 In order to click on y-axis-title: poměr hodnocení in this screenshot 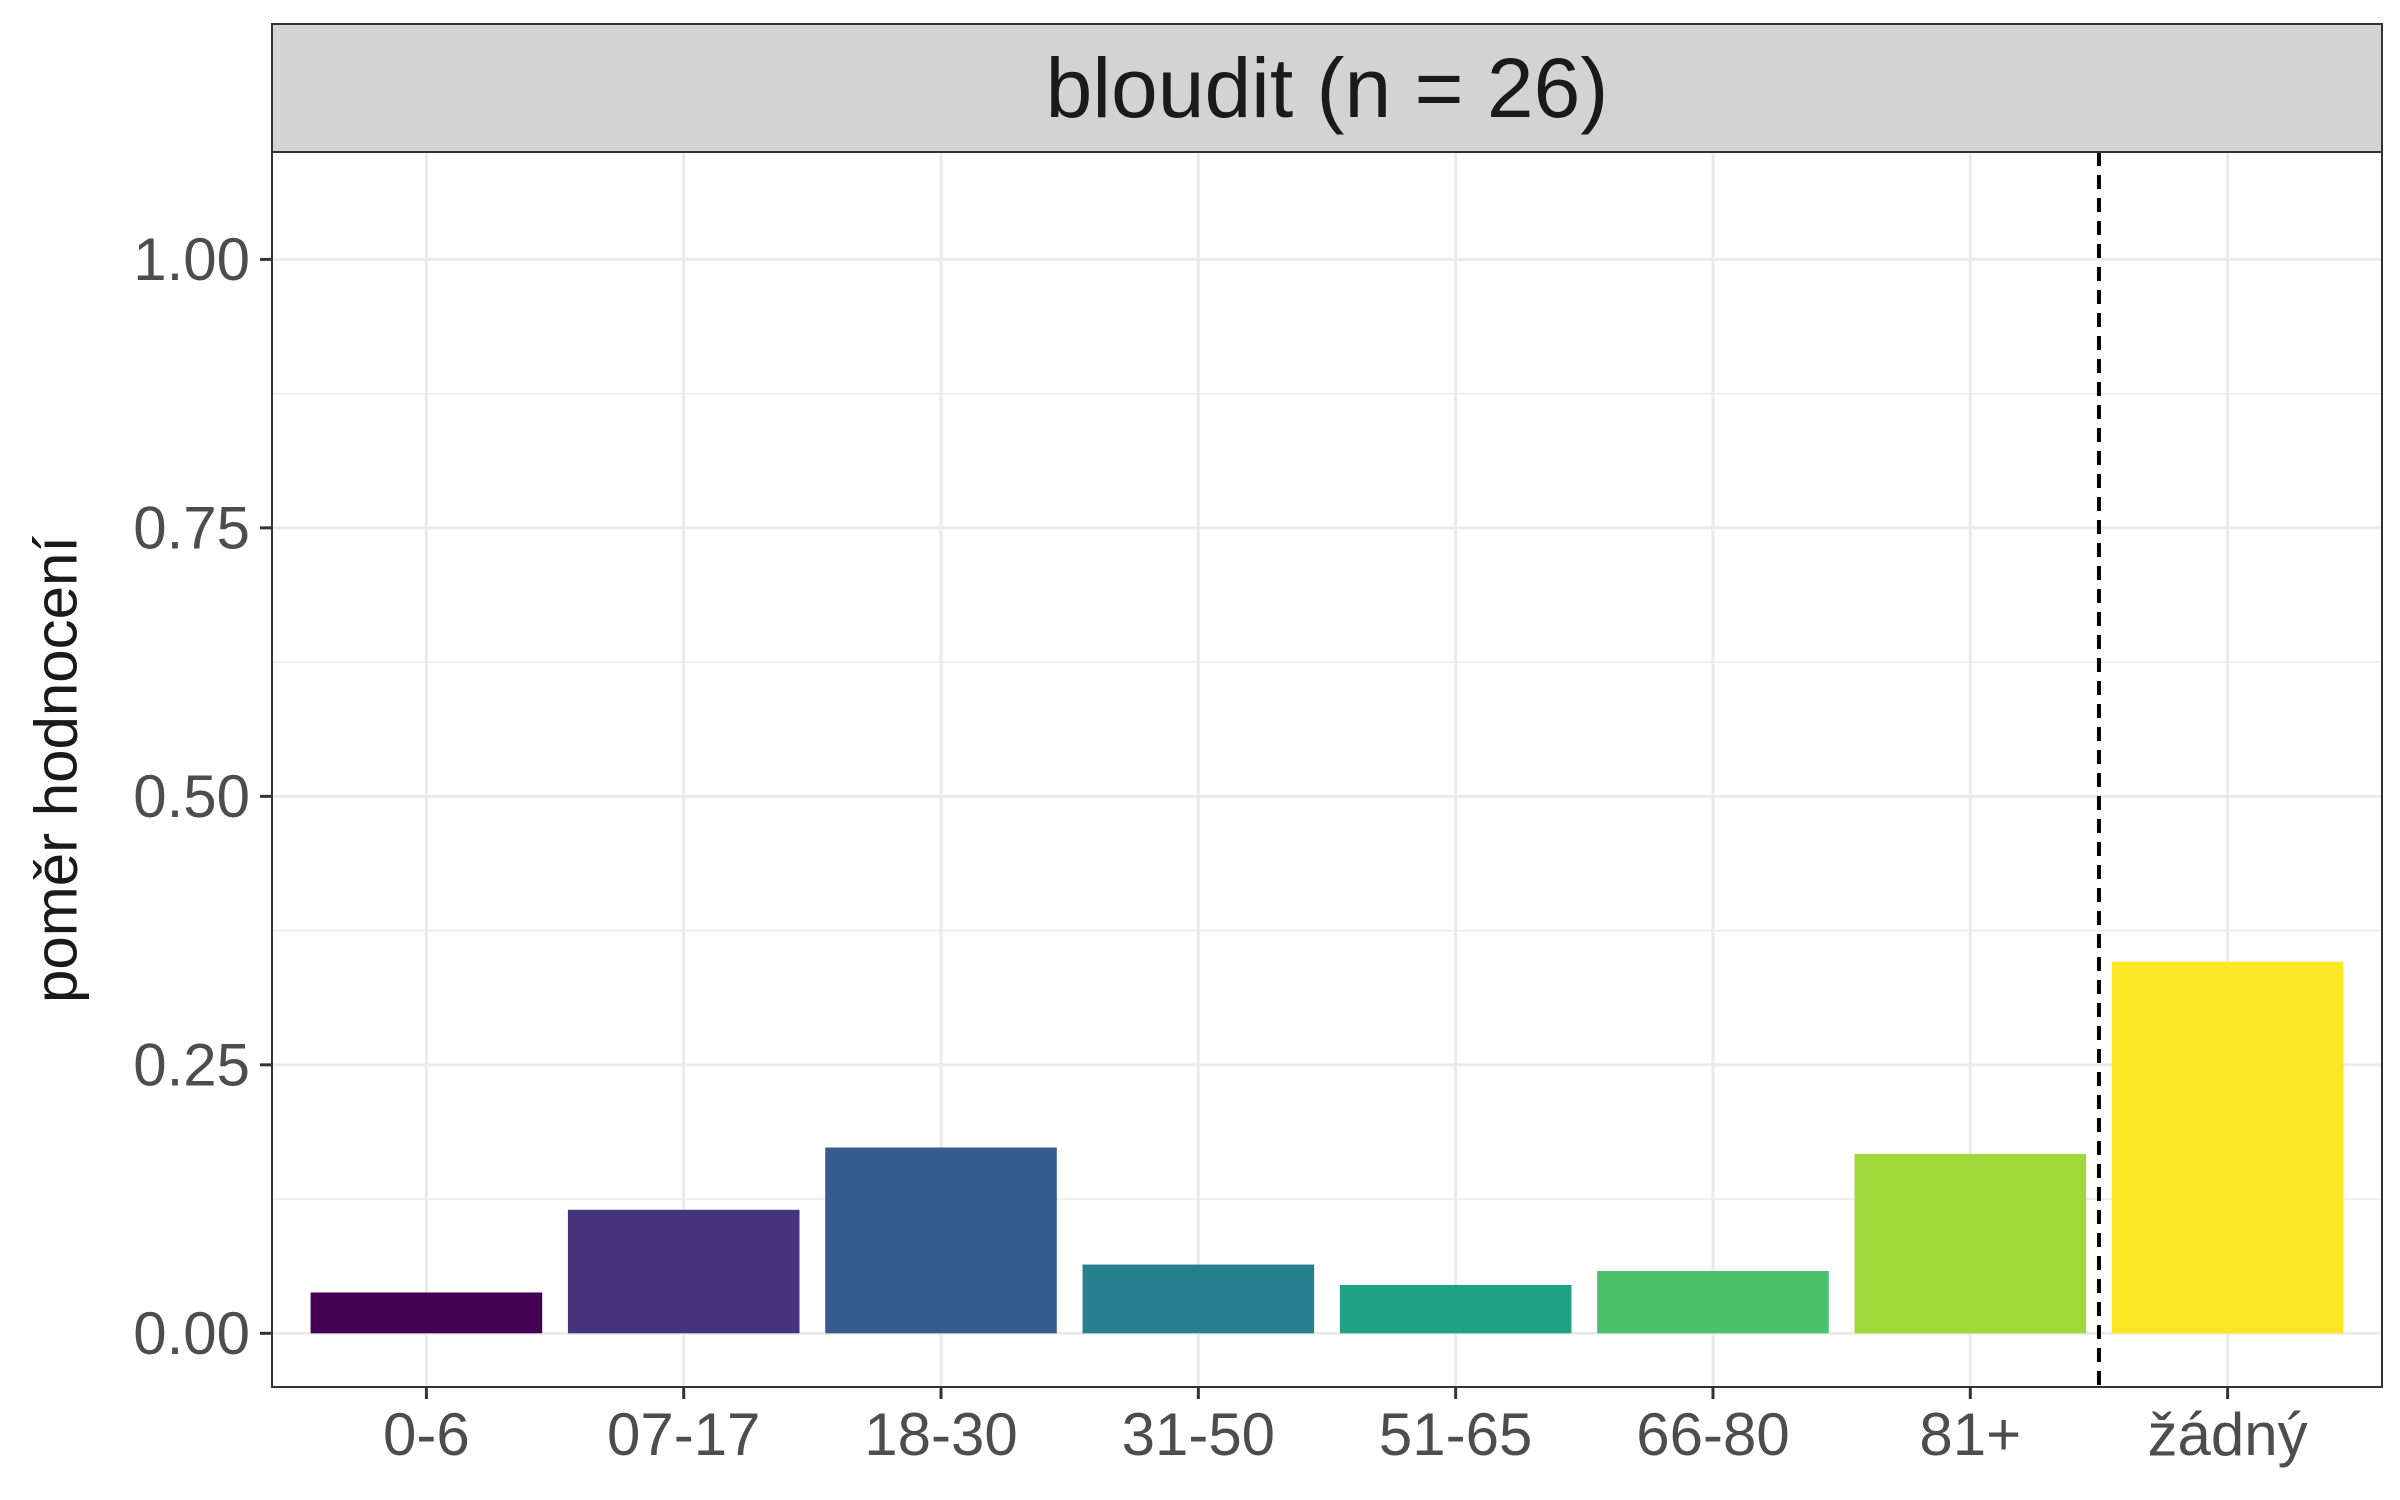, I will do `click(56, 769)`.